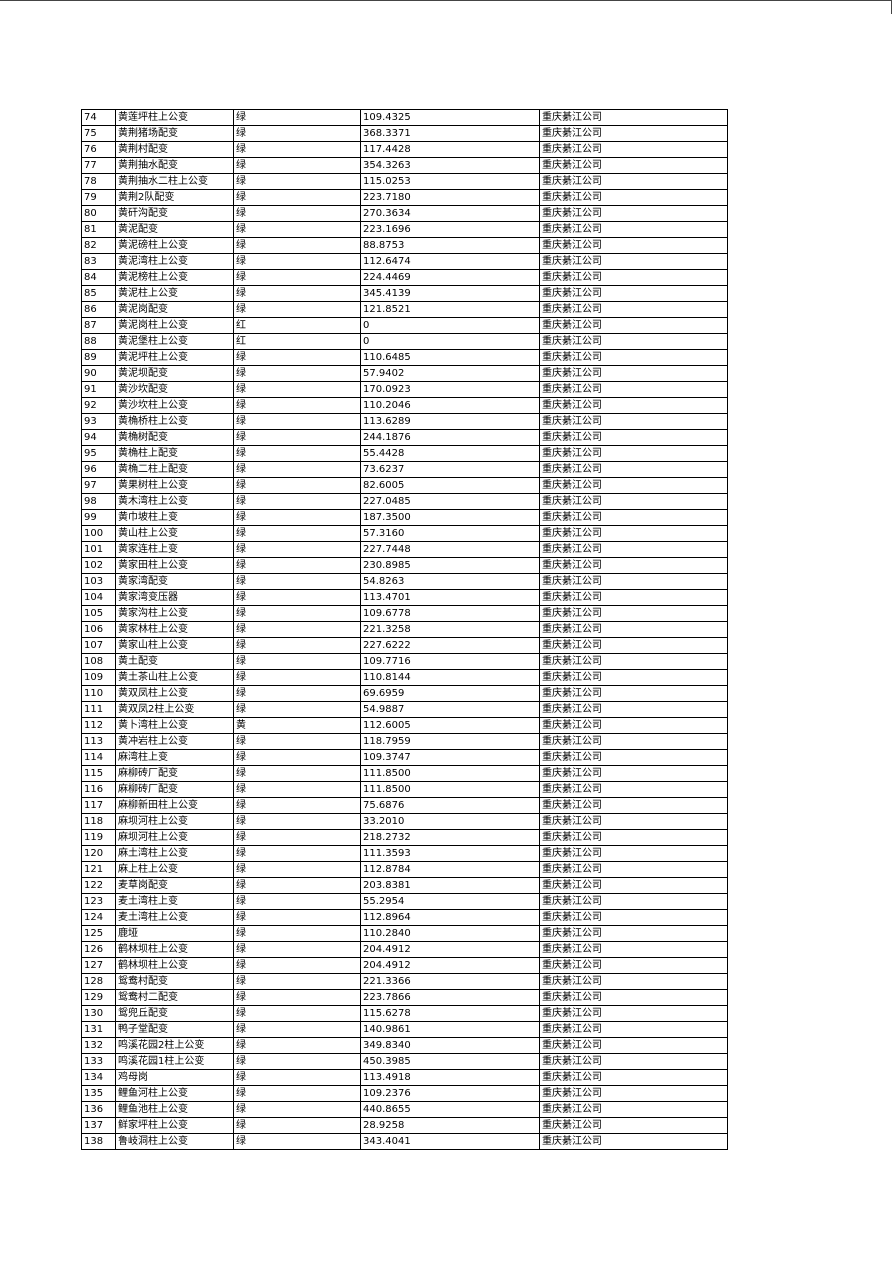  What do you see at coordinates (404, 1029) in the screenshot?
I see `table-row: 131 鸭子堂配变绿 140.9861 重庆綦江公司` at bounding box center [404, 1029].